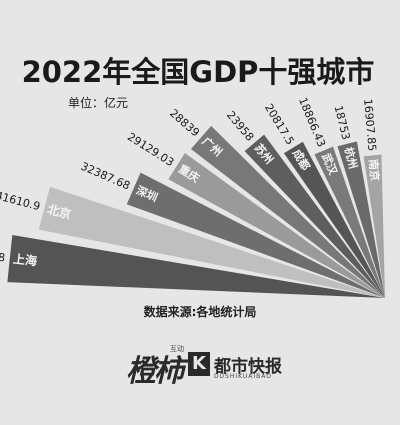  What do you see at coordinates (243, 376) in the screenshot?
I see `brand-pinyin: DUSHIKUAIBAO` at bounding box center [243, 376].